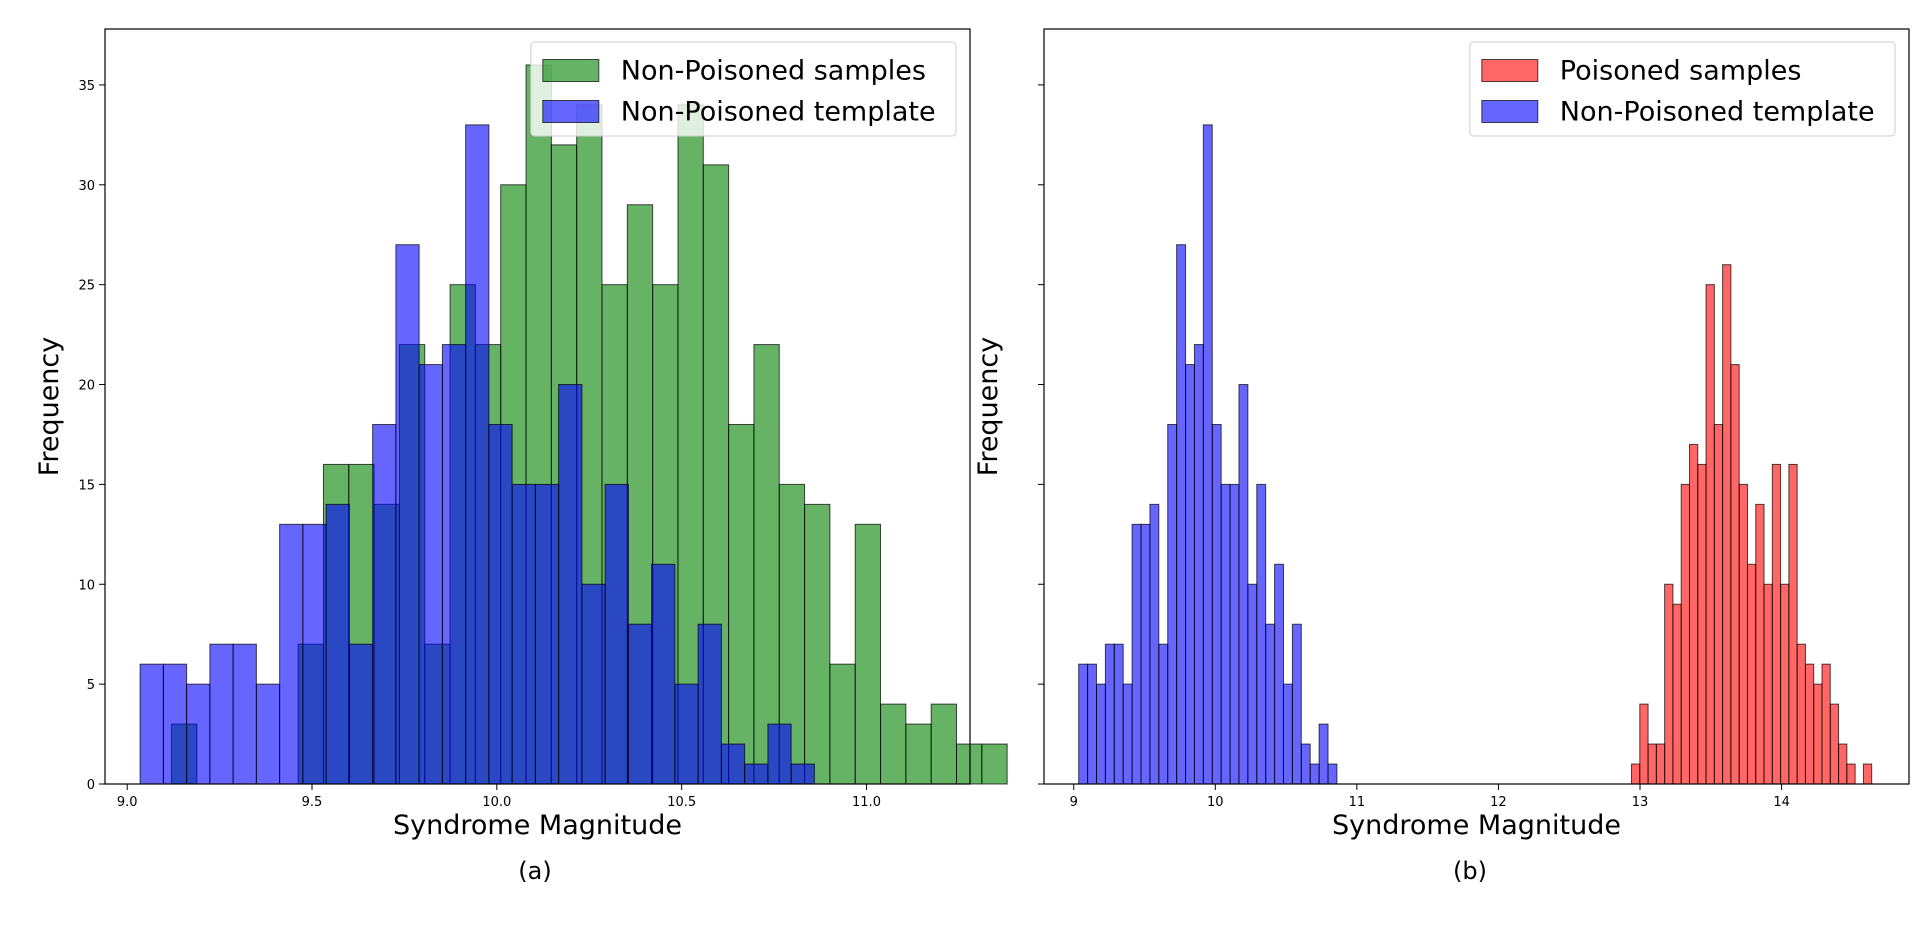 Image resolution: width=1920 pixels, height=951 pixels. I want to click on series-non-poisoned-template, so click(1208, 454).